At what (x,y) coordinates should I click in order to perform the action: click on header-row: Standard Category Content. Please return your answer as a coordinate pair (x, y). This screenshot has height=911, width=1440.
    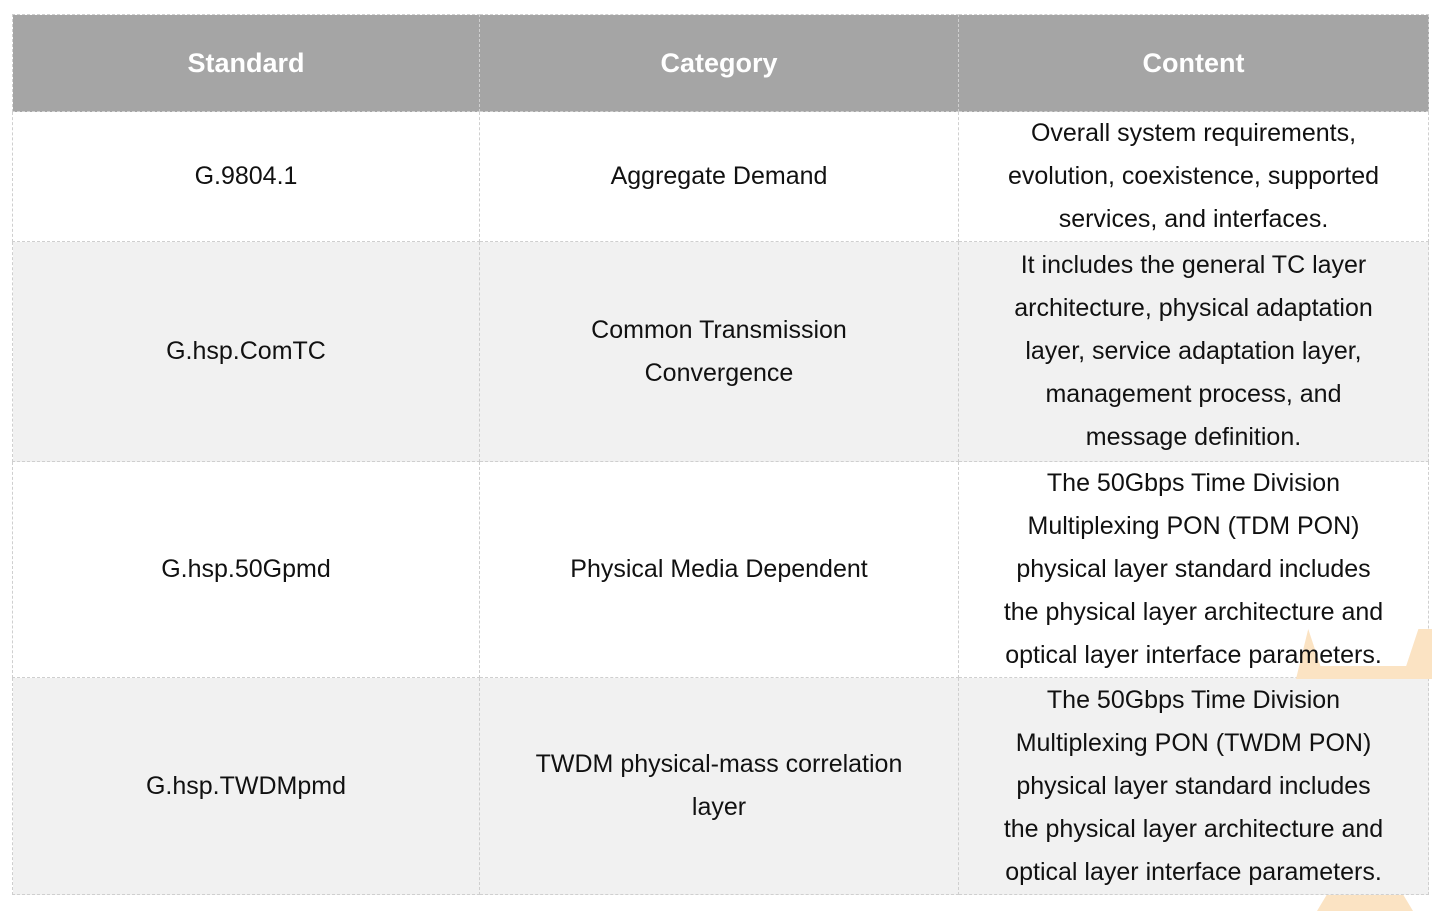
    Looking at the image, I should click on (720, 63).